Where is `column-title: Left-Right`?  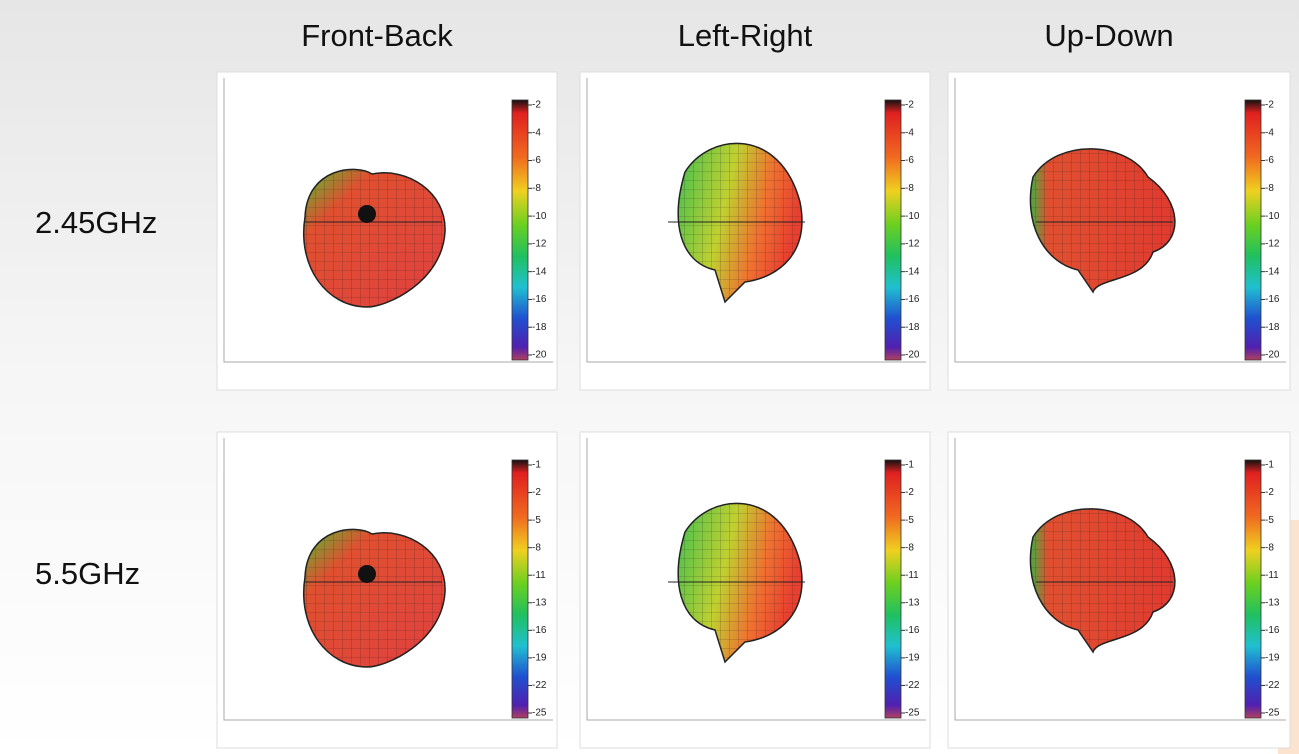
column-title: Left-Right is located at coordinates (745, 35).